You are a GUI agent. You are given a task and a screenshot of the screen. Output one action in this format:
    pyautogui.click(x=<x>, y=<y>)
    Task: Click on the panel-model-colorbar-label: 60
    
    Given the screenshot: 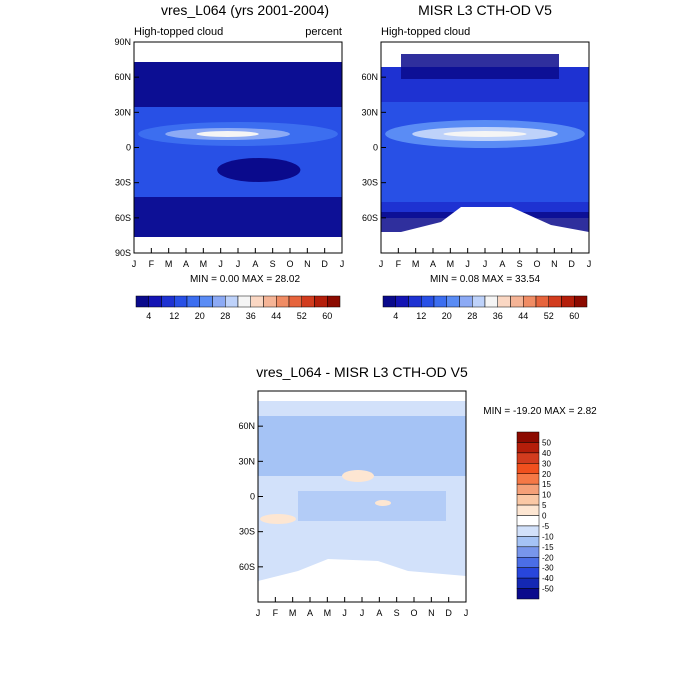 What is the action you would take?
    pyautogui.click(x=327, y=316)
    